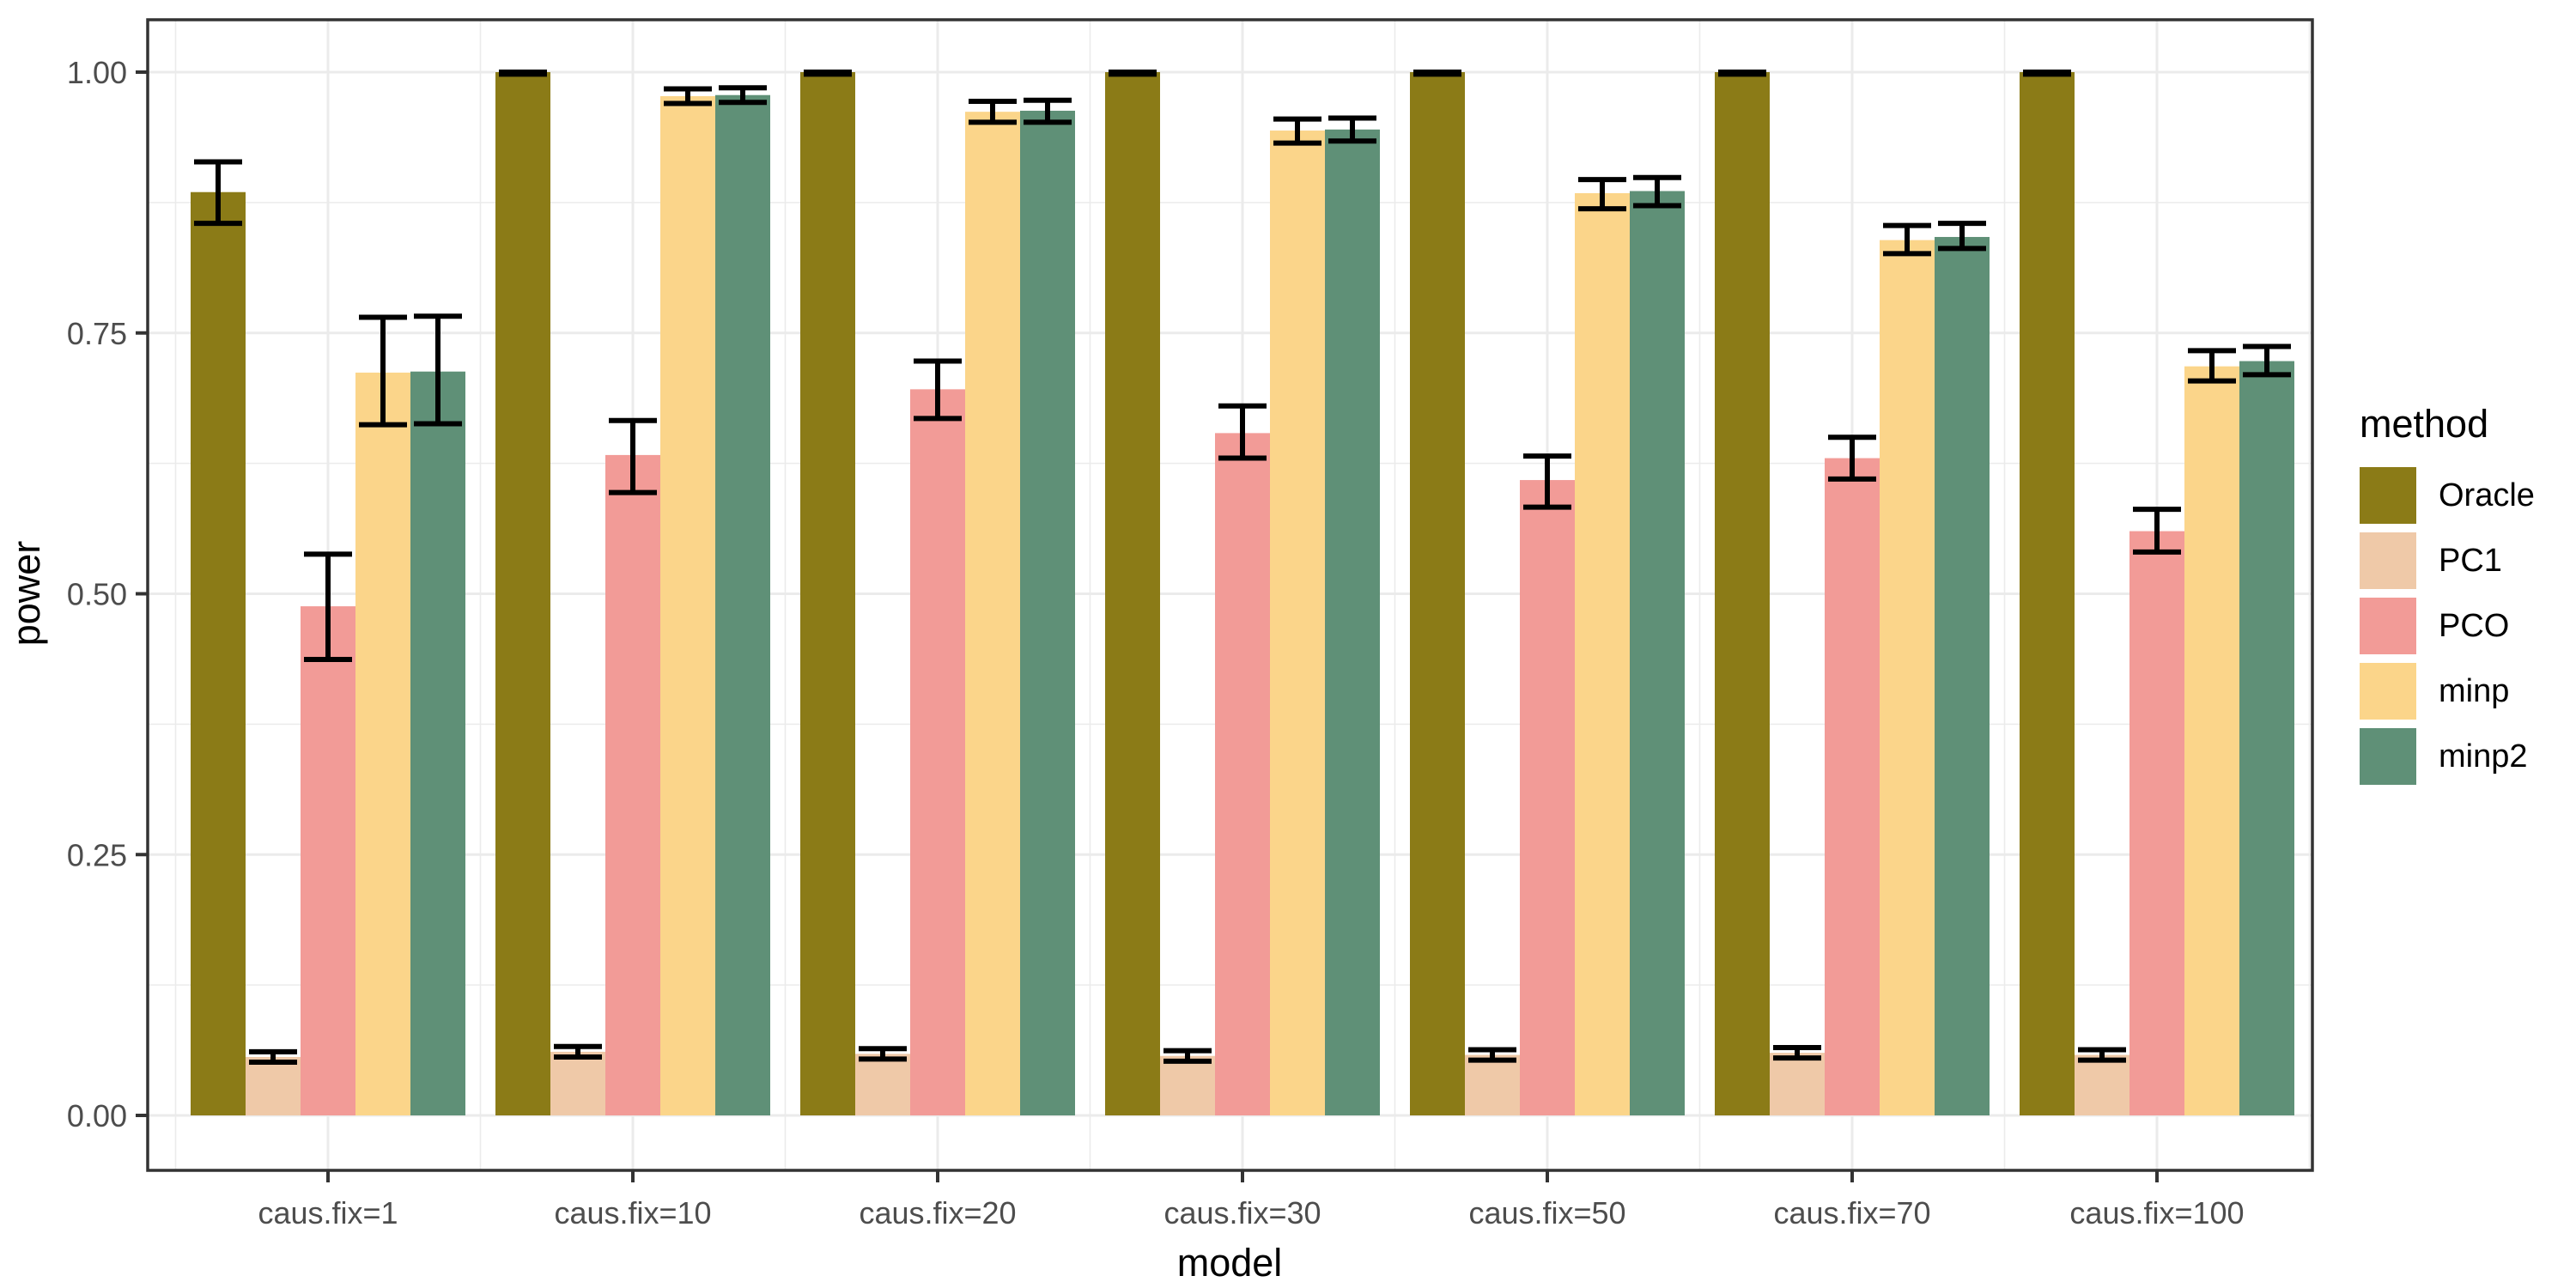 This screenshot has width=2576, height=1288. What do you see at coordinates (522, 594) in the screenshot?
I see `bar-Oracle-caus.fix=10` at bounding box center [522, 594].